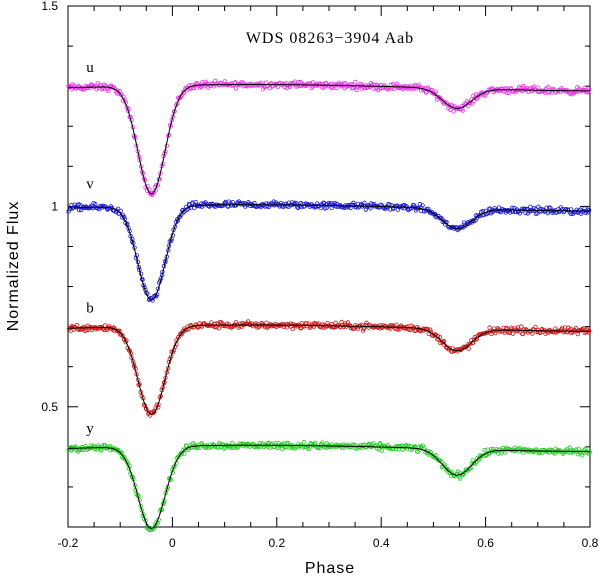 The height and width of the screenshot is (578, 600). Describe the element at coordinates (49, 407) in the screenshot. I see `y-tick-label: 0.5` at that location.